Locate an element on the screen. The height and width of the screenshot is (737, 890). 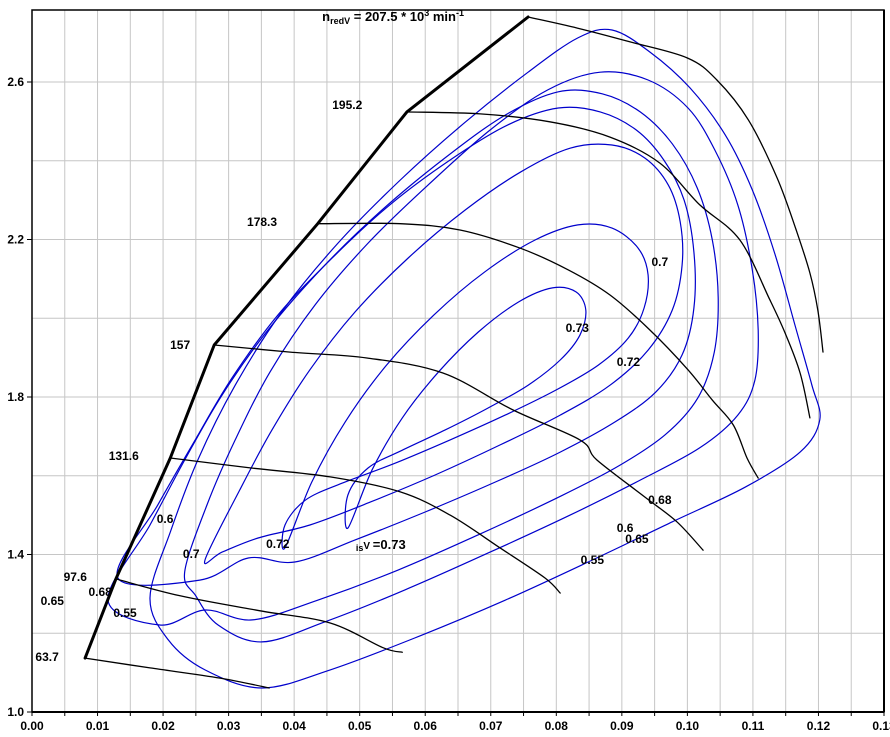
x-tick-label: 0.11 is located at coordinates (753, 726).